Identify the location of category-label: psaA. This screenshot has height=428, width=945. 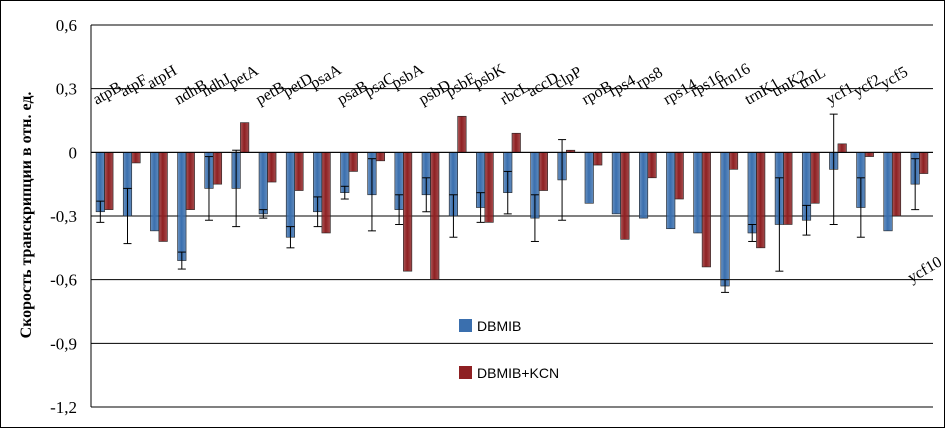
(325, 76).